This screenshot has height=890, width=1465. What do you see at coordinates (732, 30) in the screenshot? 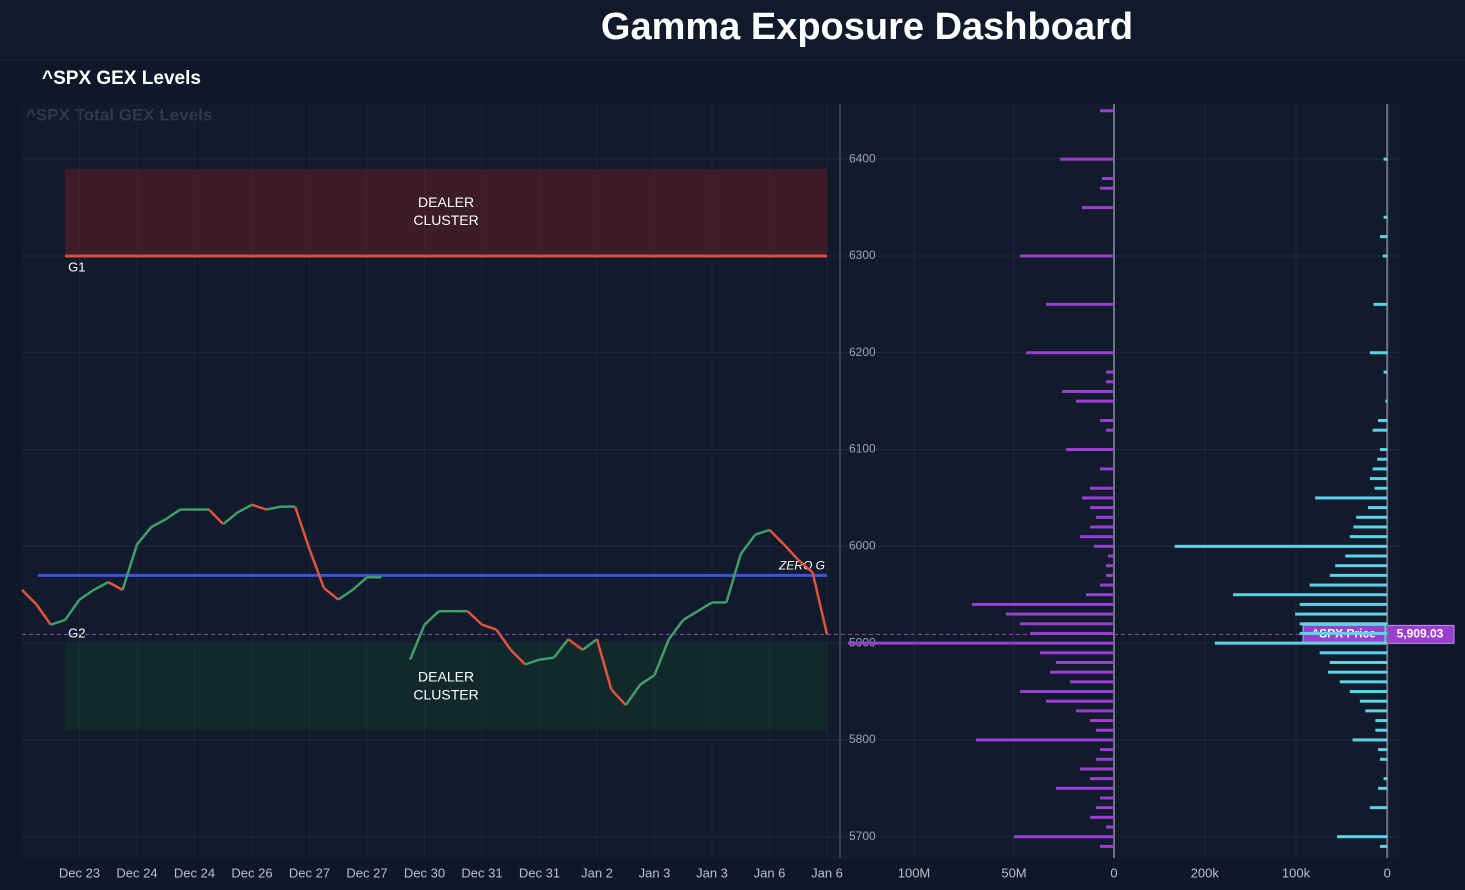
I see `header-bar` at bounding box center [732, 30].